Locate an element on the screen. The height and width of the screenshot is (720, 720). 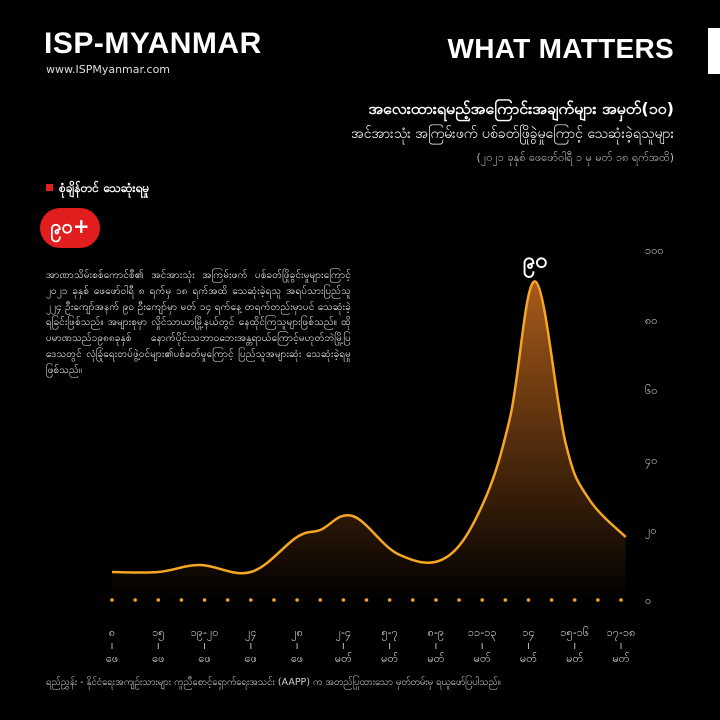
y-tick-label: ၆၀ is located at coordinates (651, 390).